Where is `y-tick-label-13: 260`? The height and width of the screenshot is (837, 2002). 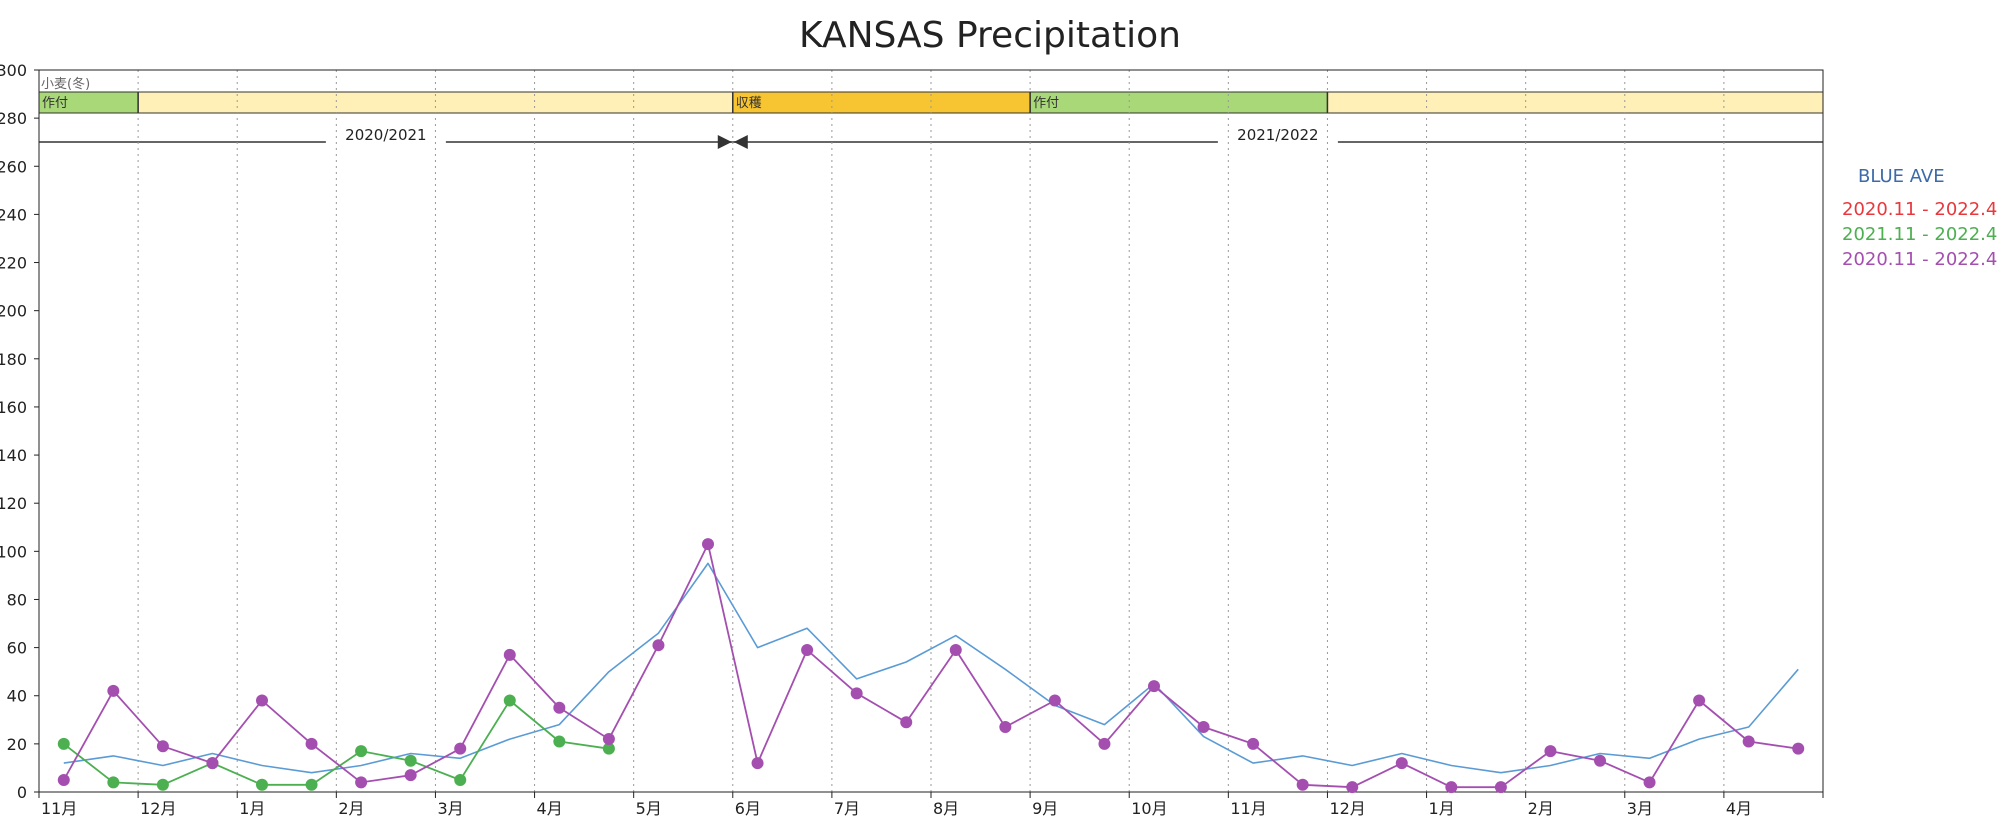 y-tick-label-13: 260 is located at coordinates (13, 166).